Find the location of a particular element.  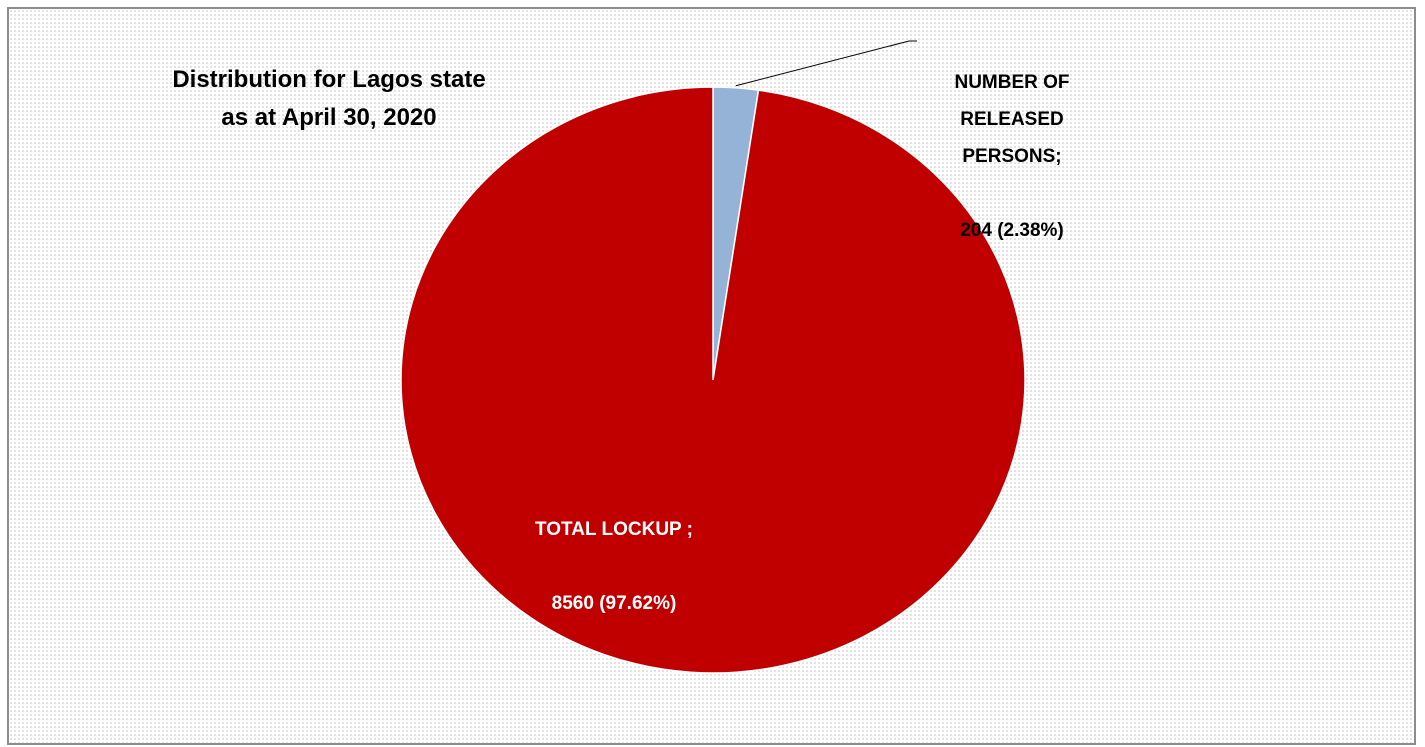

data-label: NUMBER OF RELEASED PERSONS; 204 (2.38%) is located at coordinates (1012, 156).